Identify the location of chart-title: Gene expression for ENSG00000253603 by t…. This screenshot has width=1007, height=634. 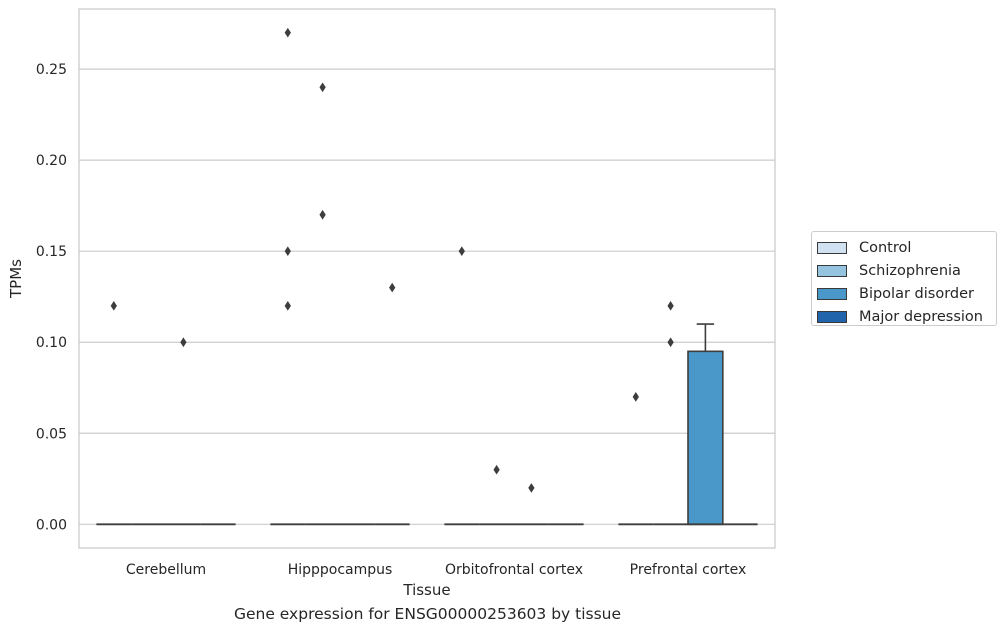
(427, 614).